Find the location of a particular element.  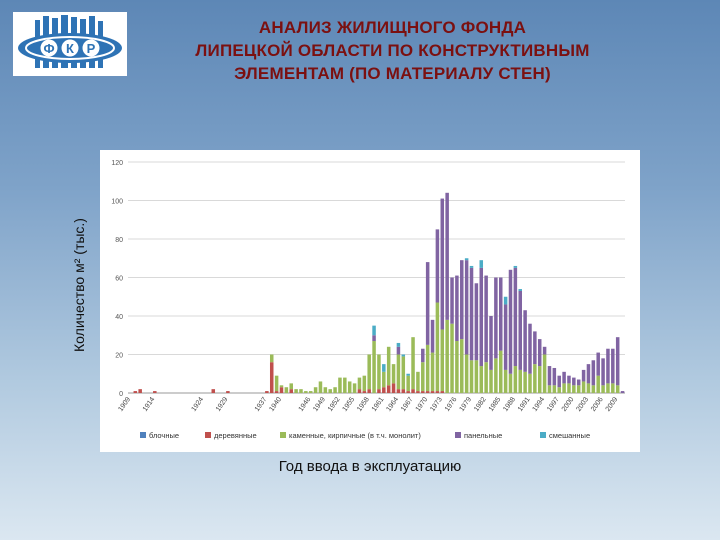

y-tick-label: 0 is located at coordinates (121, 394).